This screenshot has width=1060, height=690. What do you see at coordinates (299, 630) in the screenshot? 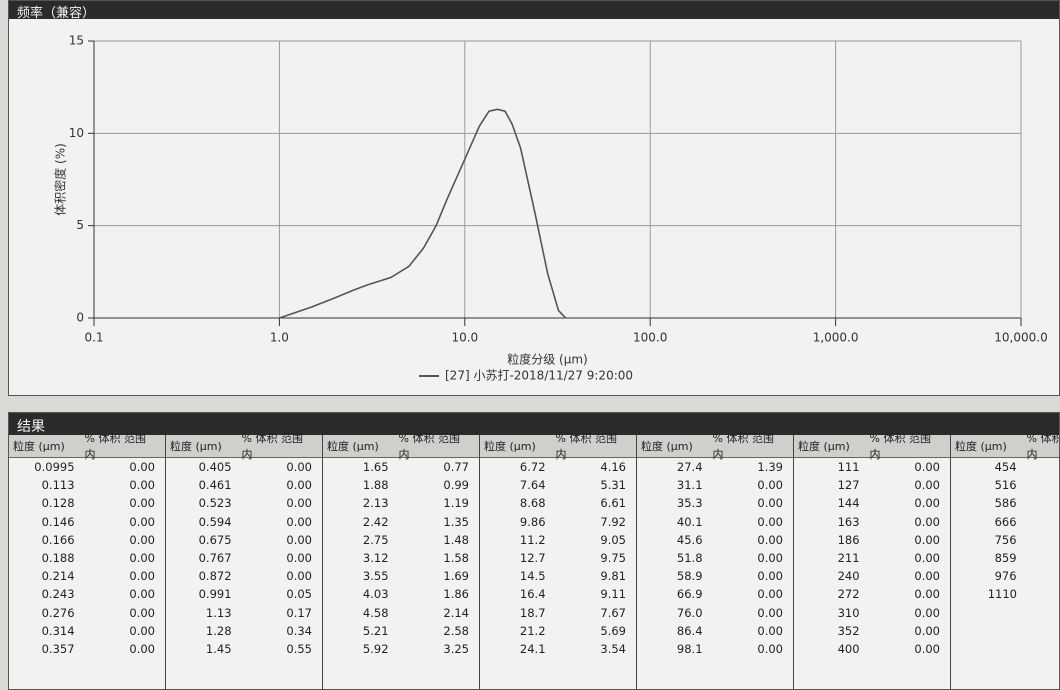
I see `volume-percent: 0.34` at bounding box center [299, 630].